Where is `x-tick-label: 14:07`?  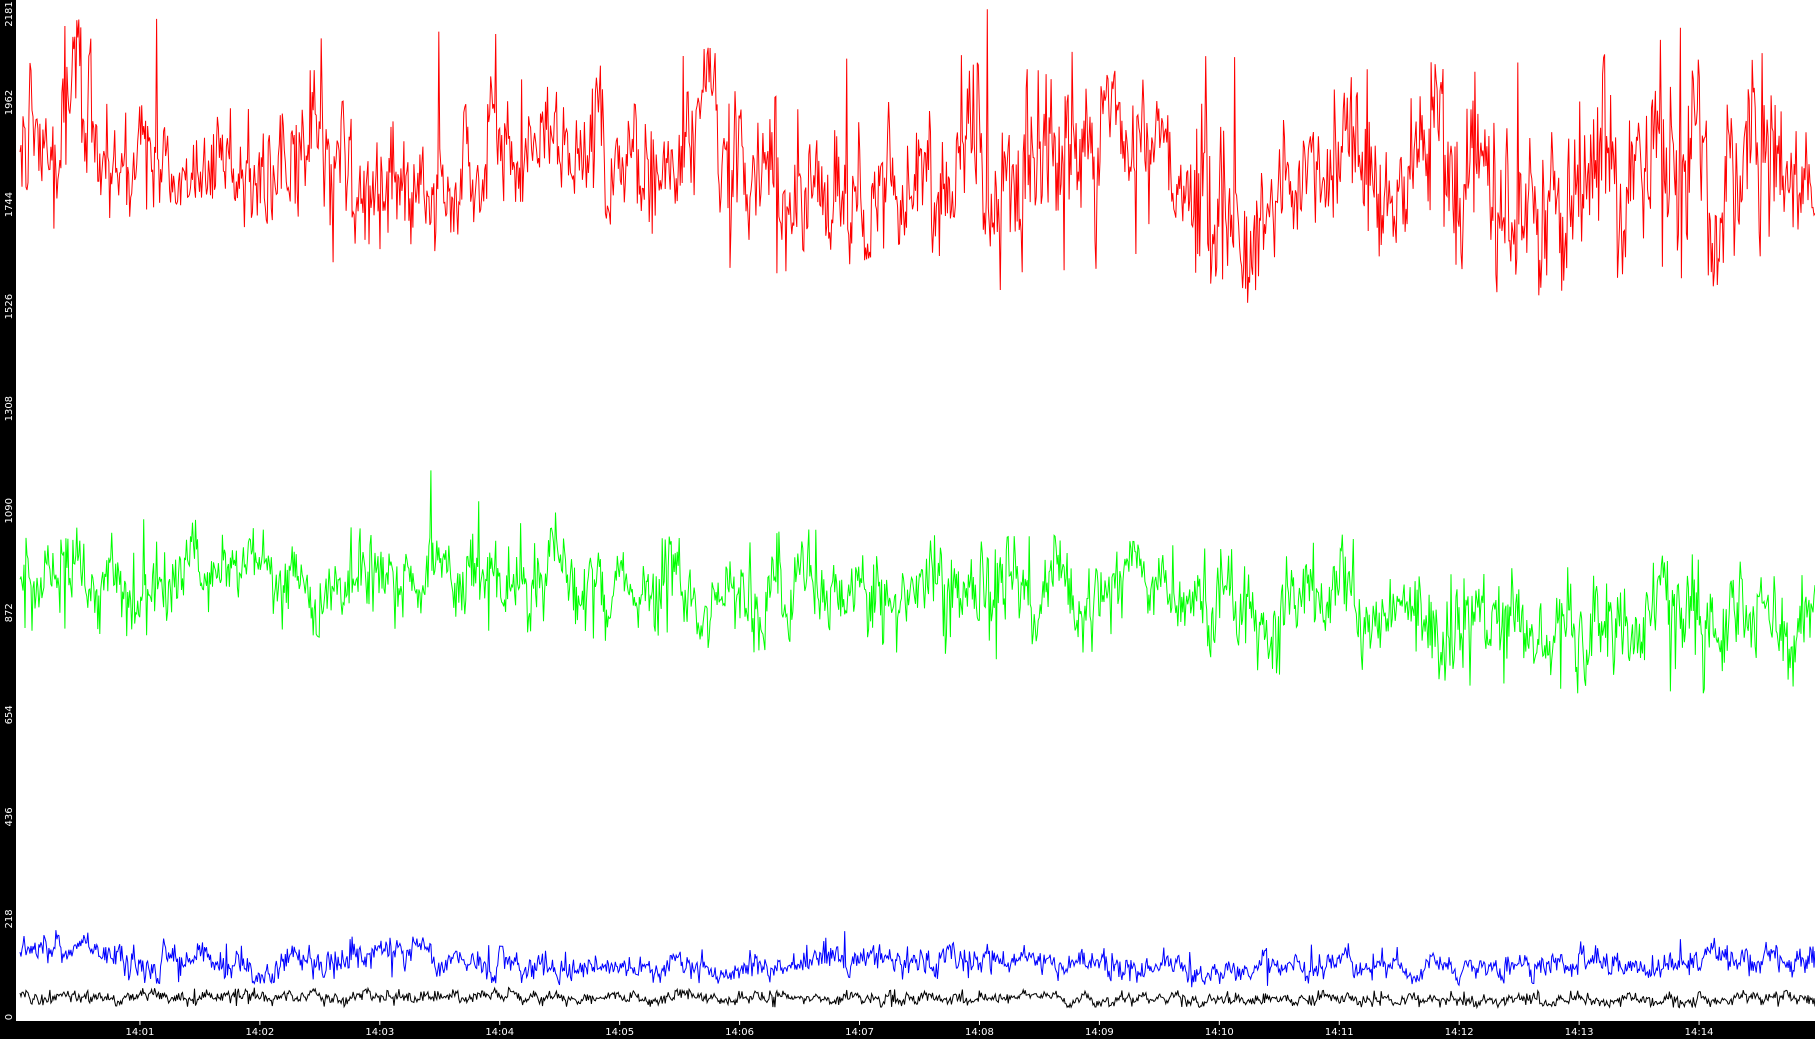 x-tick-label: 14:07 is located at coordinates (859, 1032).